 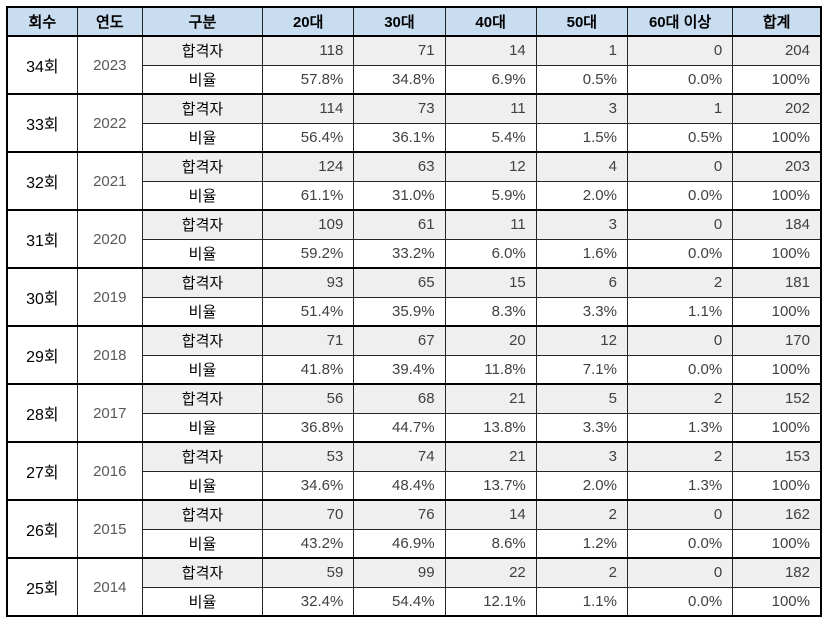 I want to click on passers-value-cell: 61, so click(x=399, y=224).